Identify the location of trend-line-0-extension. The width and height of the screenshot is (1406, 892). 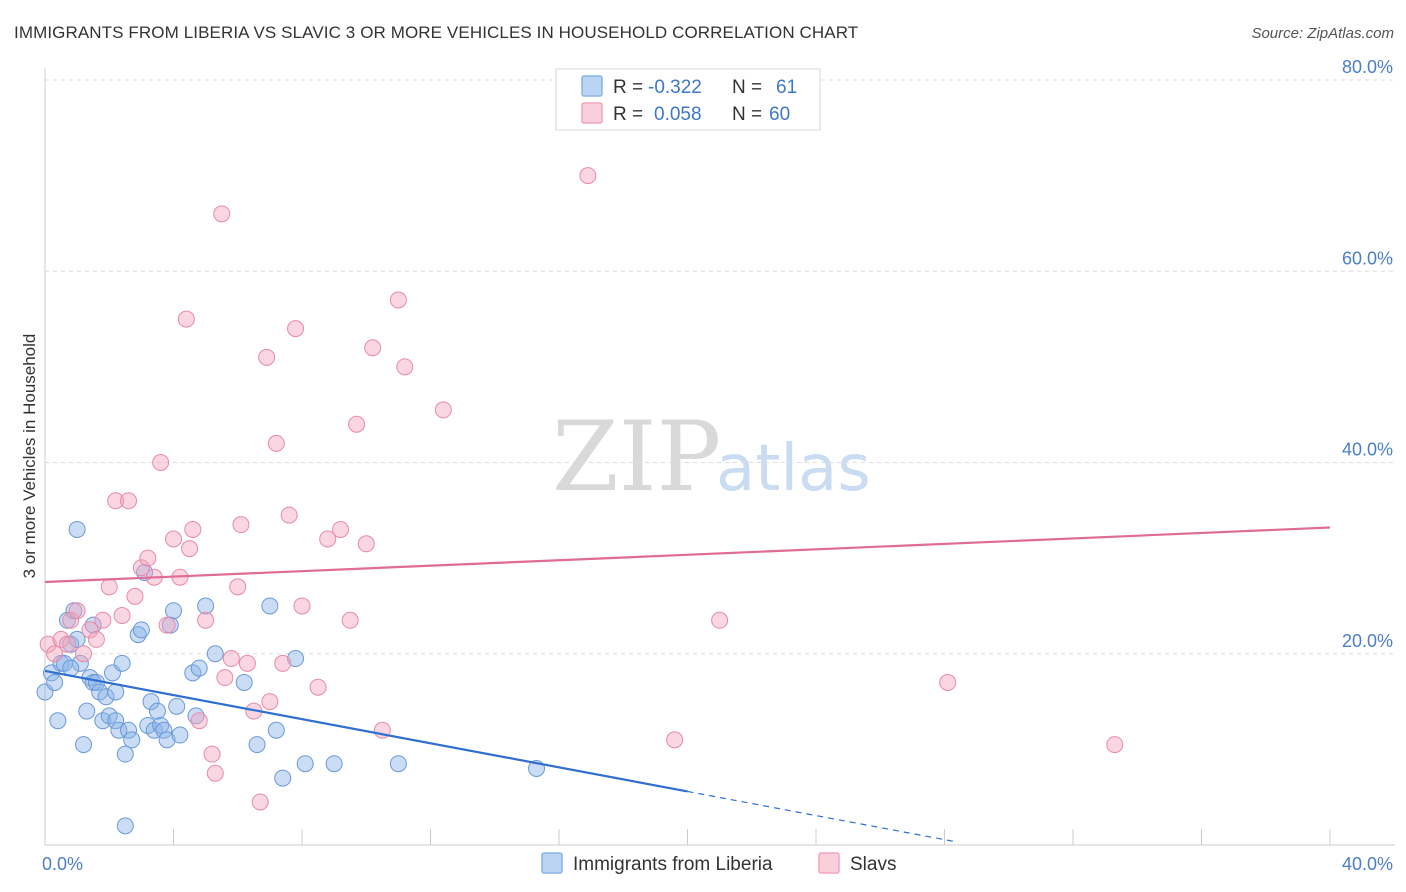
(821, 816).